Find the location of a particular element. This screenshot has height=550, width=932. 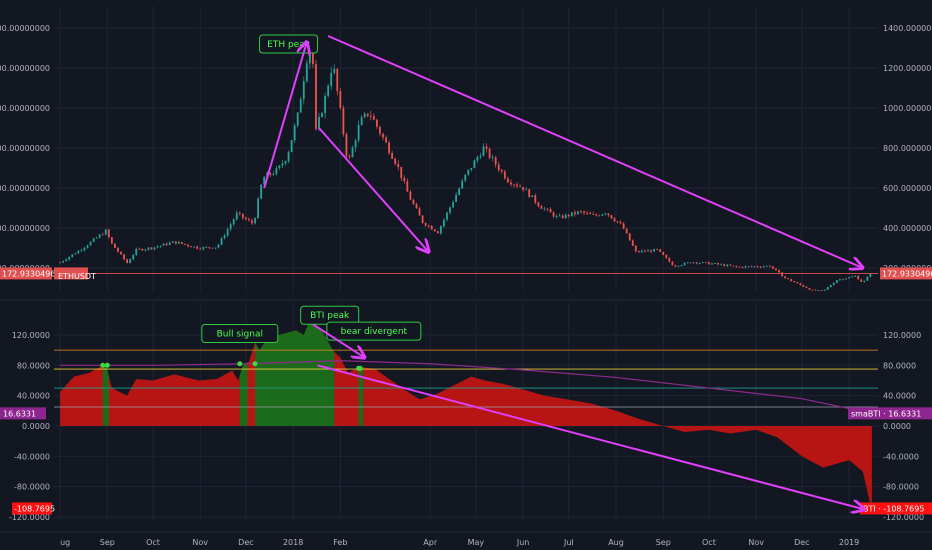

time-tick-label: Aug is located at coordinates (616, 542).